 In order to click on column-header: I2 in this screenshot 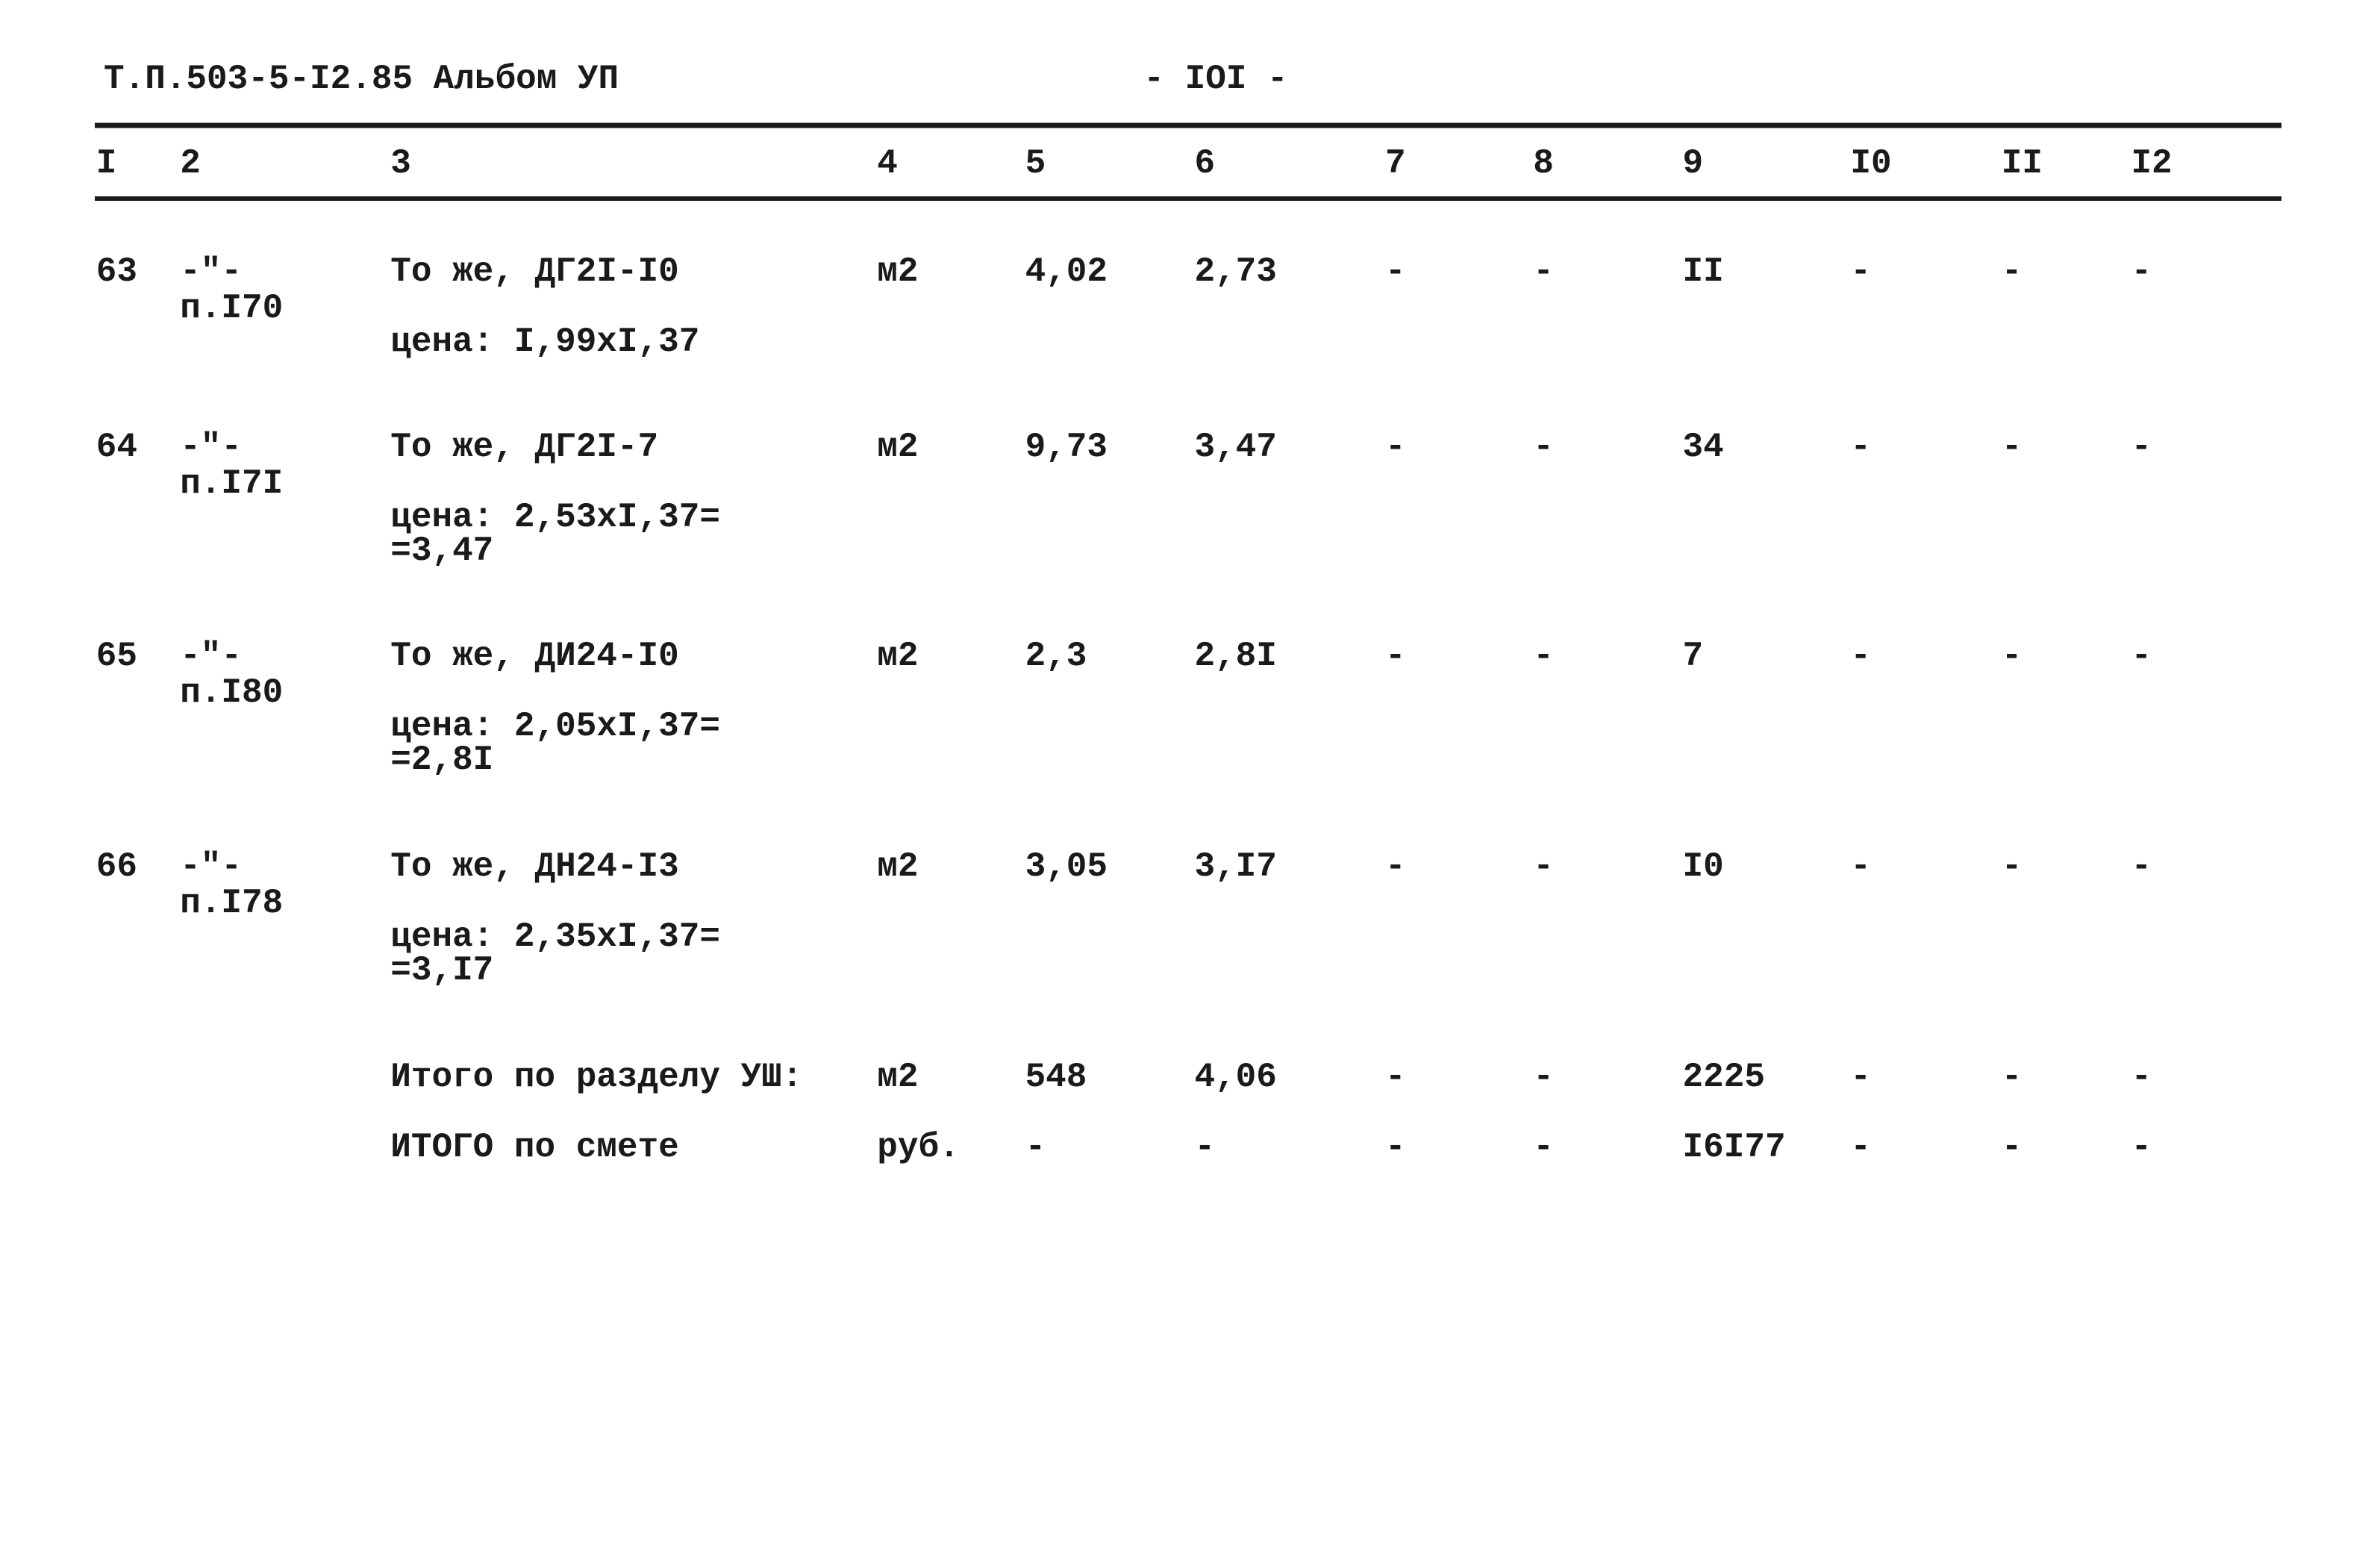, I will do `click(2151, 163)`.